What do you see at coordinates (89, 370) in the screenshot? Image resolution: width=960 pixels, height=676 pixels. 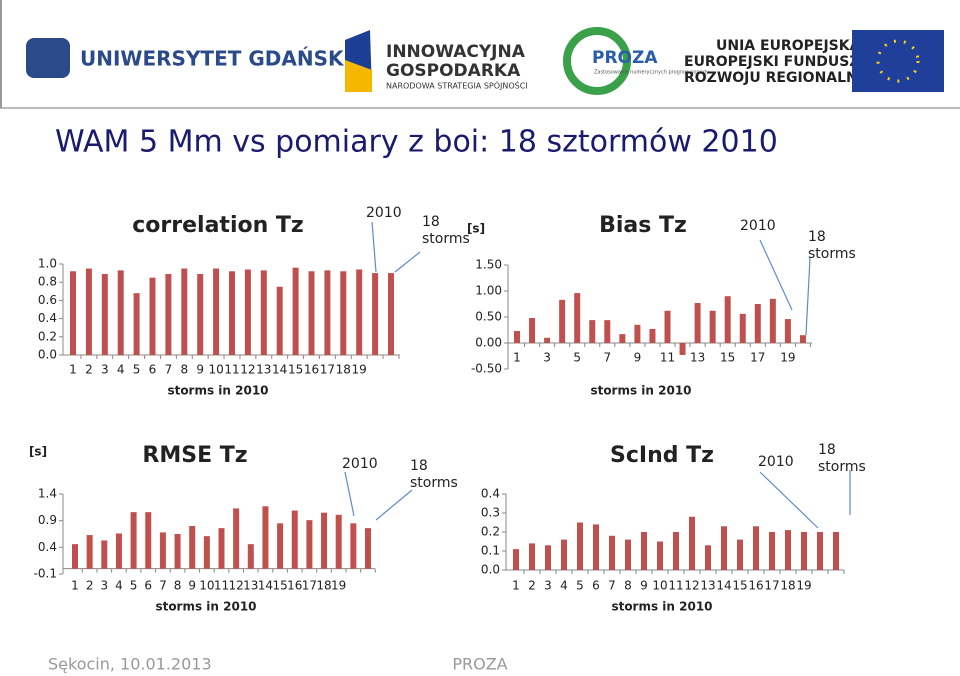 I see `x-tick-label: 2` at bounding box center [89, 370].